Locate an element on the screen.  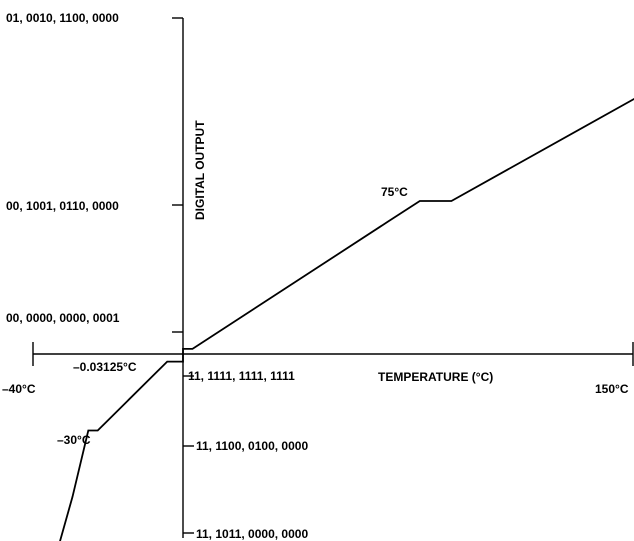
annotation-neg30c: –30°C is located at coordinates (74, 440).